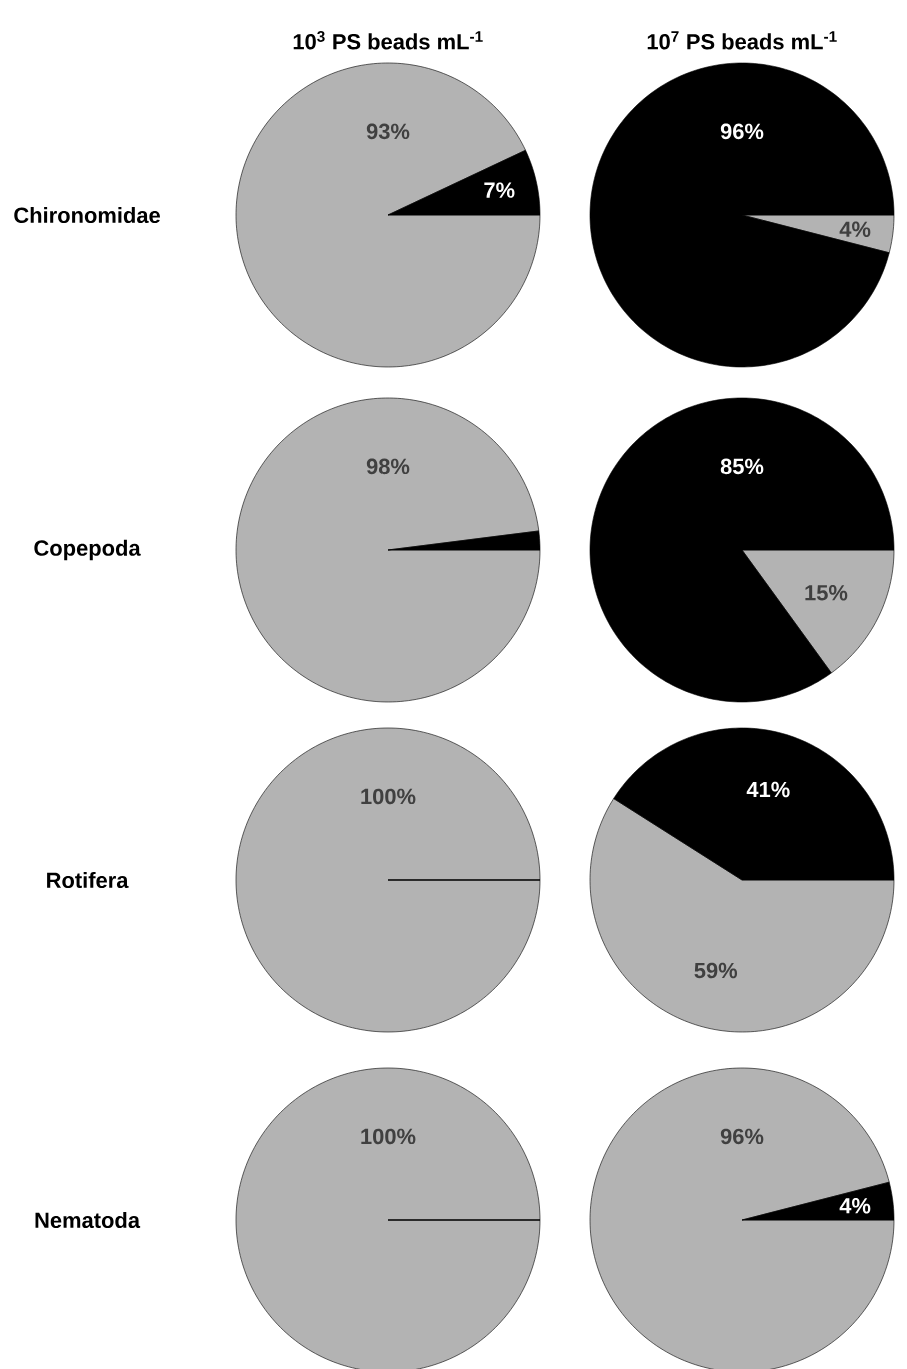  Describe the element at coordinates (499, 190) in the screenshot. I see `data-label: 7%` at that location.